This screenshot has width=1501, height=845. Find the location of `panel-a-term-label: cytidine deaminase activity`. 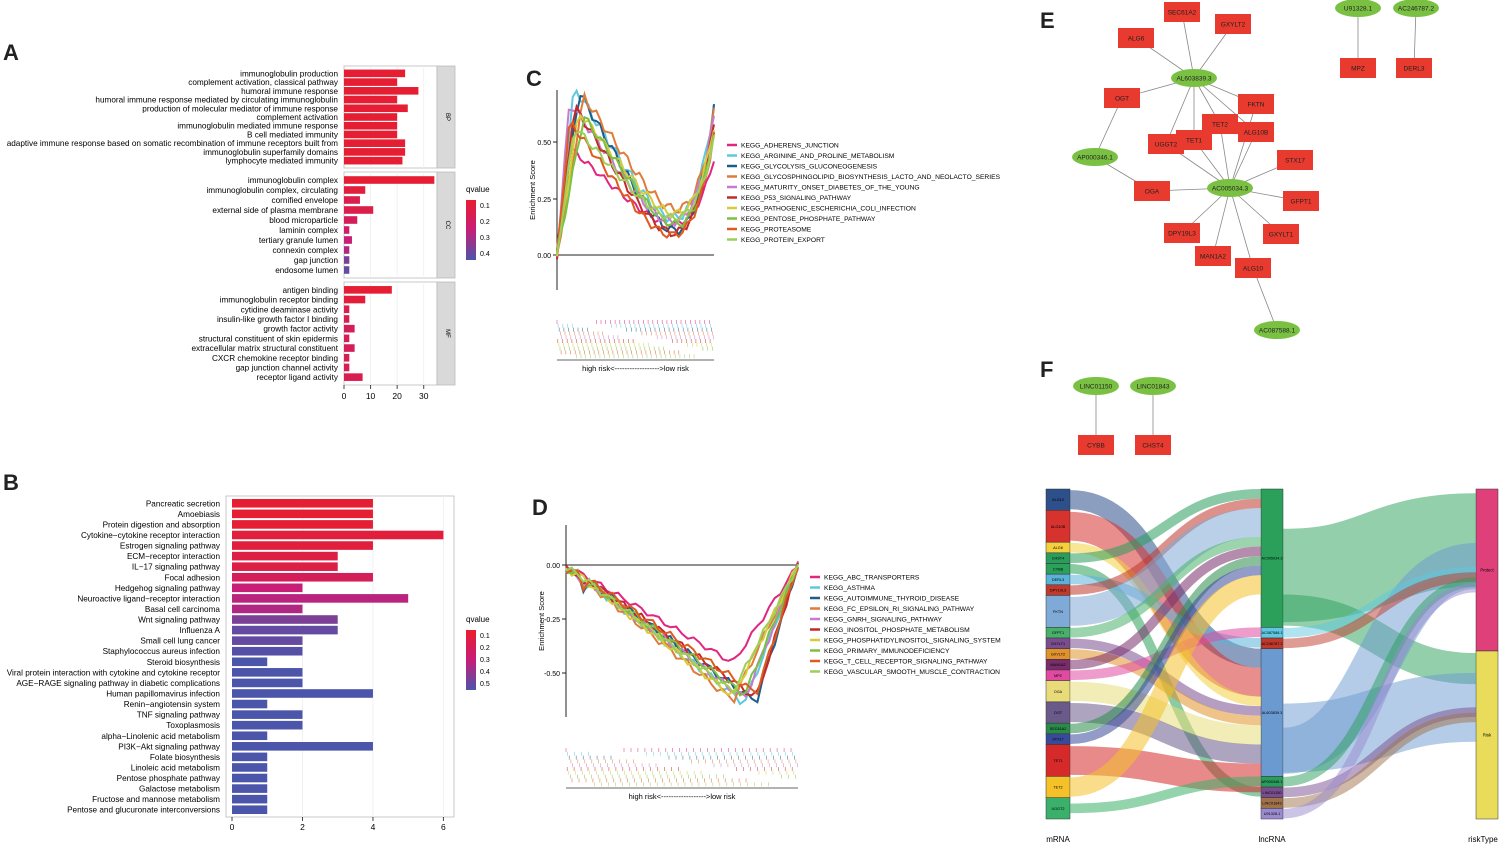

panel-a-term-label: cytidine deaminase activity is located at coordinates (290, 309).